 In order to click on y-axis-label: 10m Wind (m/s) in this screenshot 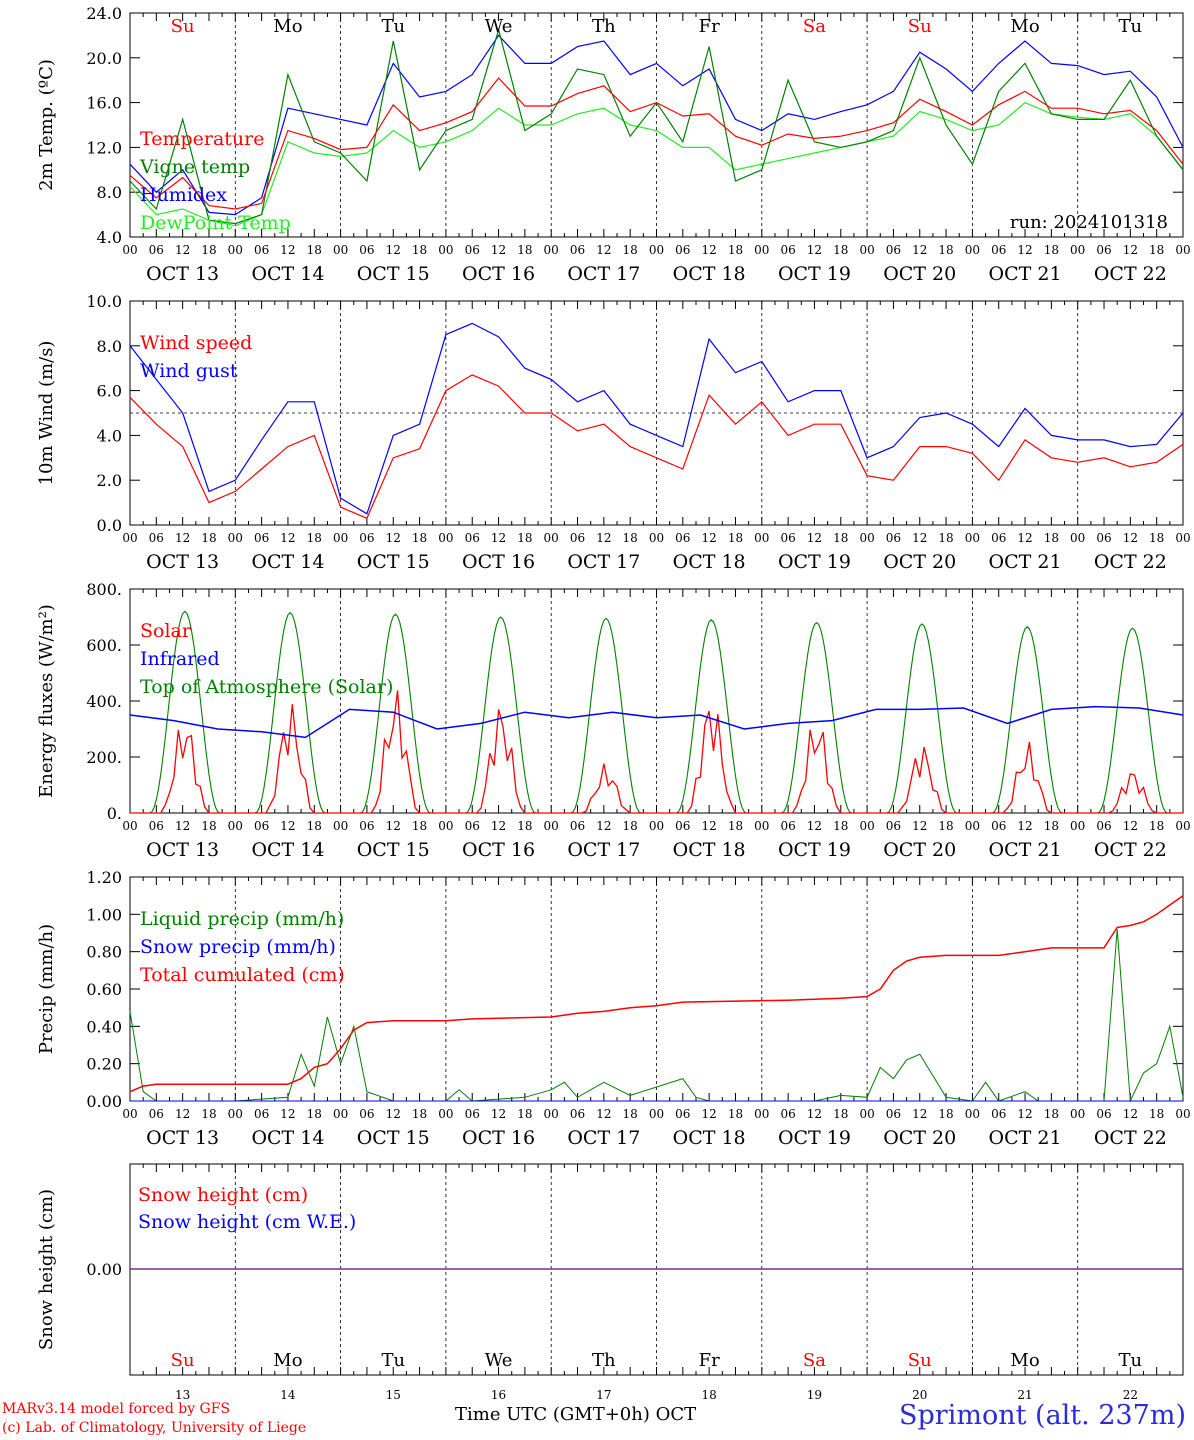, I will do `click(46, 413)`.